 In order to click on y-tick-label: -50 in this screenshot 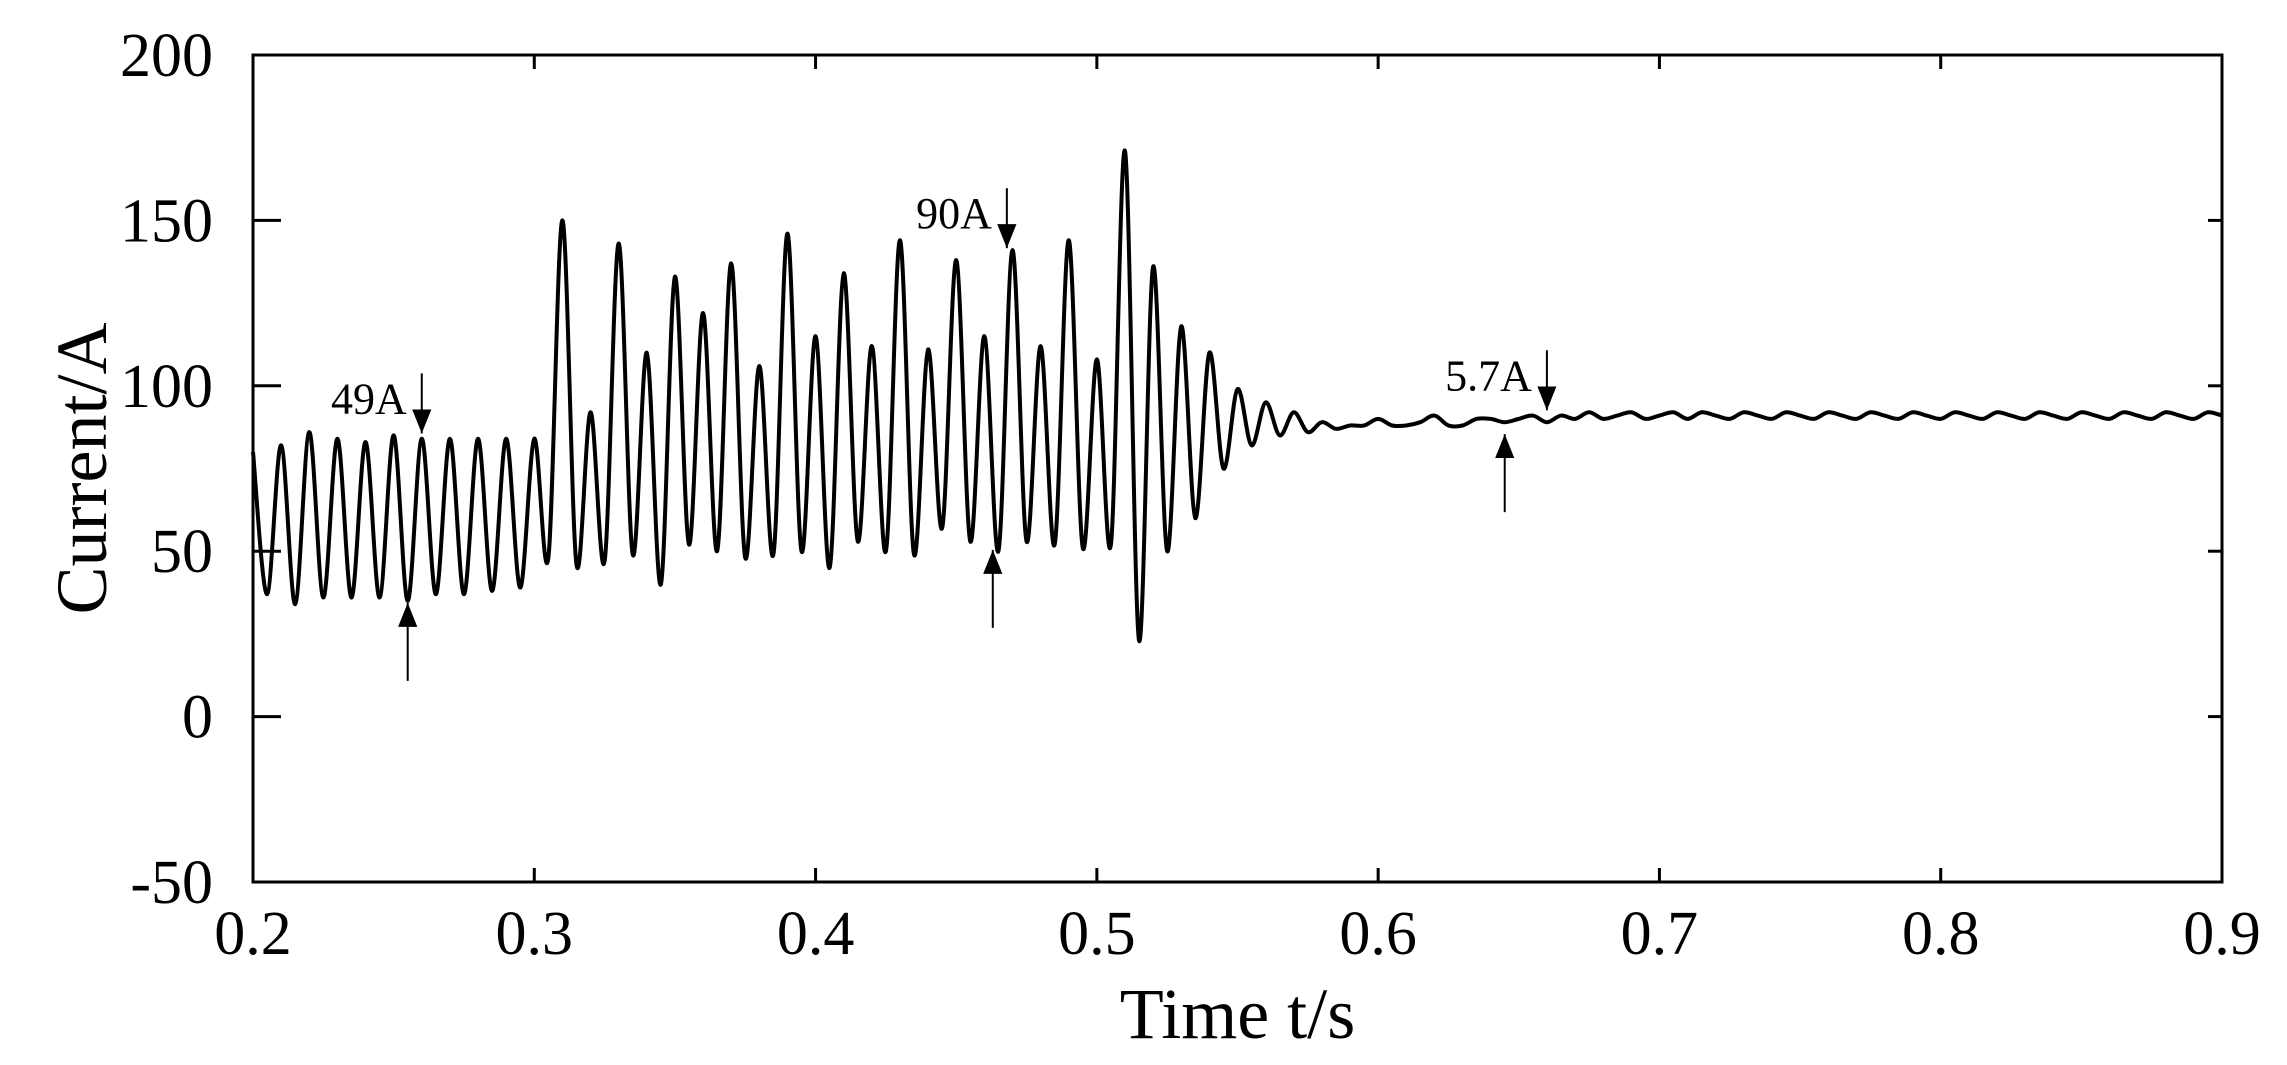, I will do `click(171, 883)`.